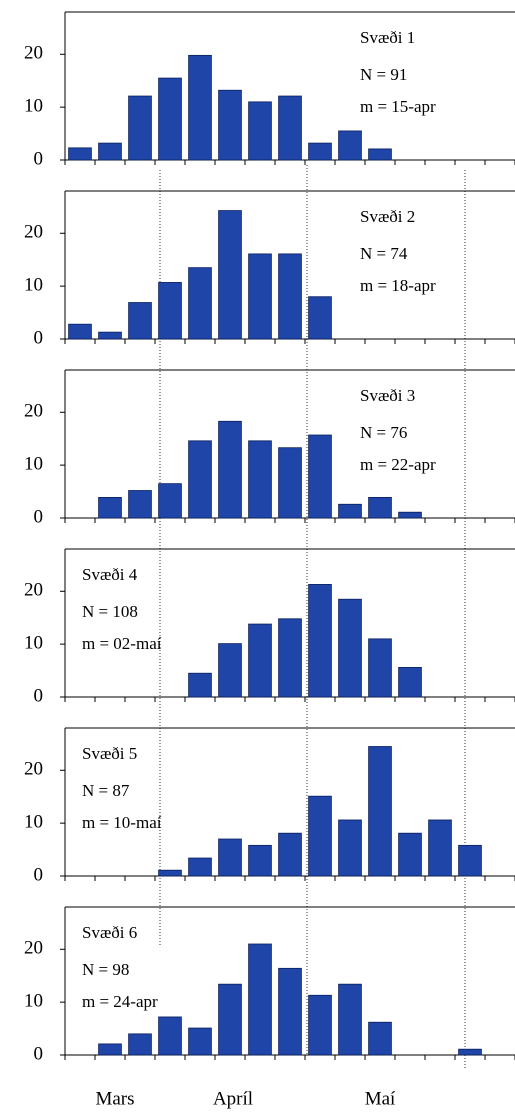 The image size is (515, 1113). What do you see at coordinates (387, 37) in the screenshot?
I see `panel-title: Svæði 1` at bounding box center [387, 37].